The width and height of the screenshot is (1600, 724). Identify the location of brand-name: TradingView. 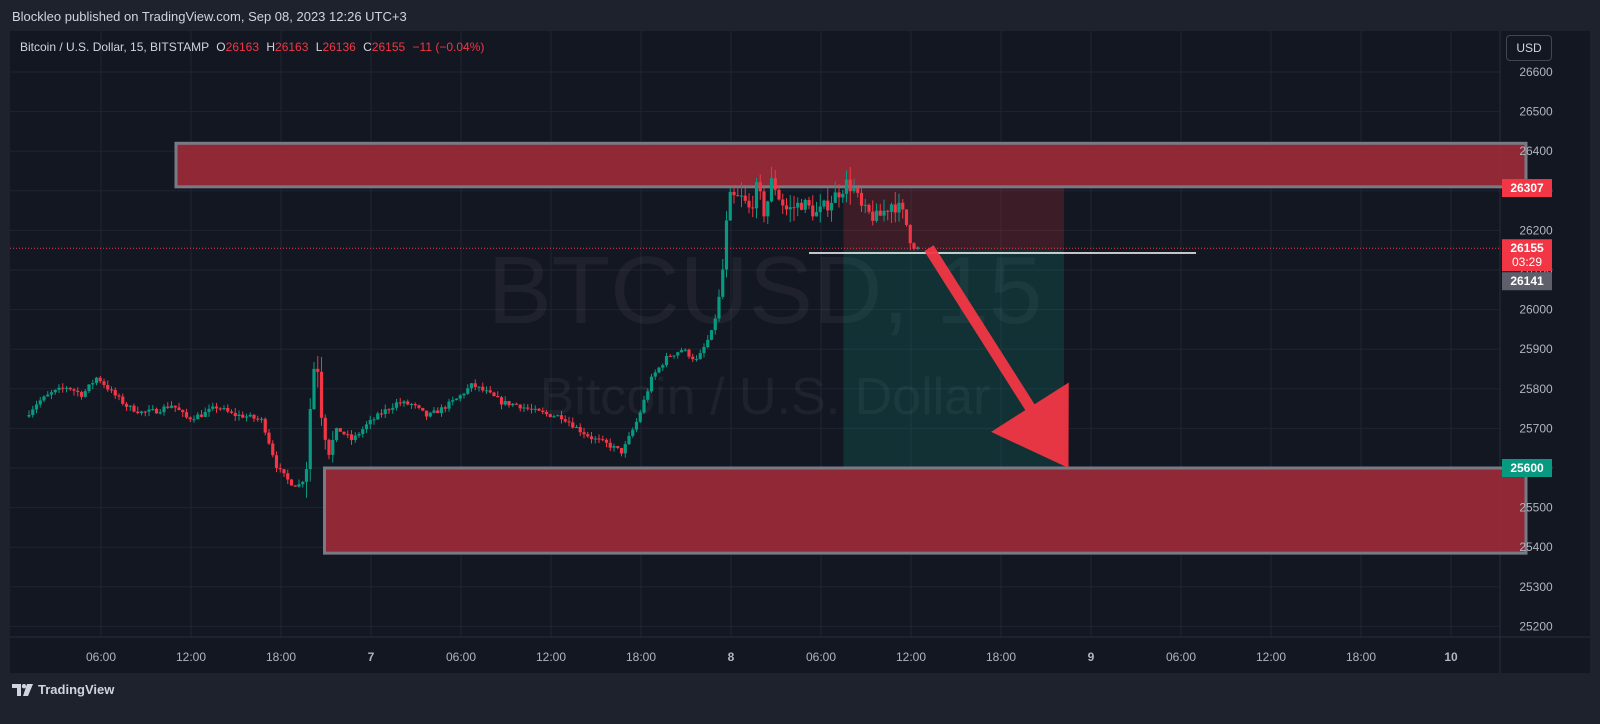
(76, 689).